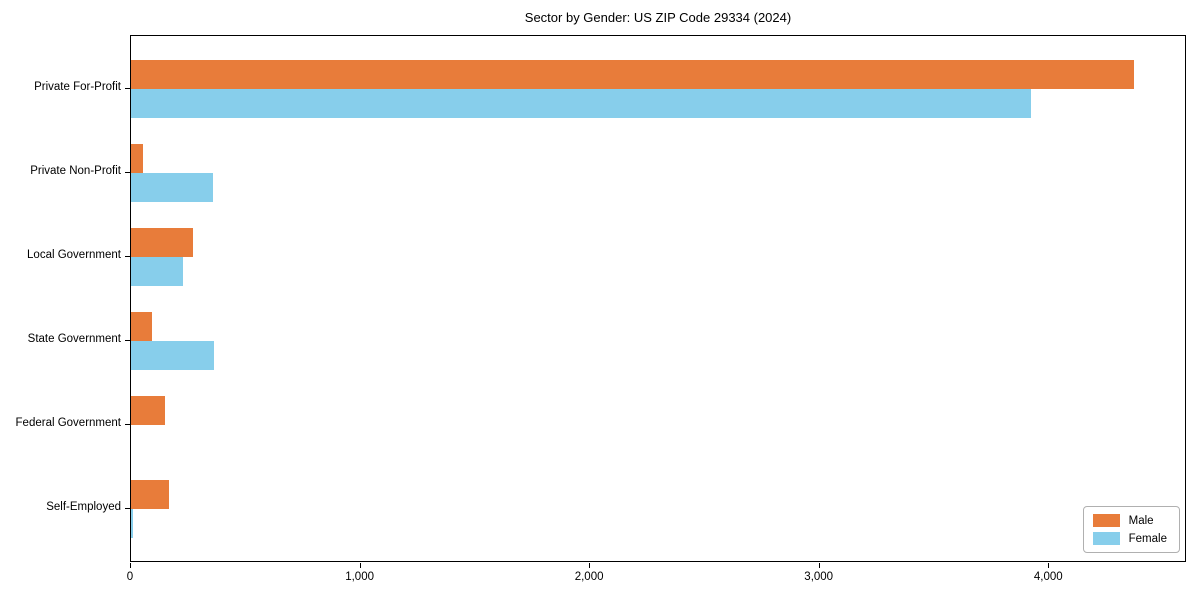 This screenshot has height=600, width=1200. What do you see at coordinates (359, 577) in the screenshot?
I see `xtick-label-1-000: 1,000` at bounding box center [359, 577].